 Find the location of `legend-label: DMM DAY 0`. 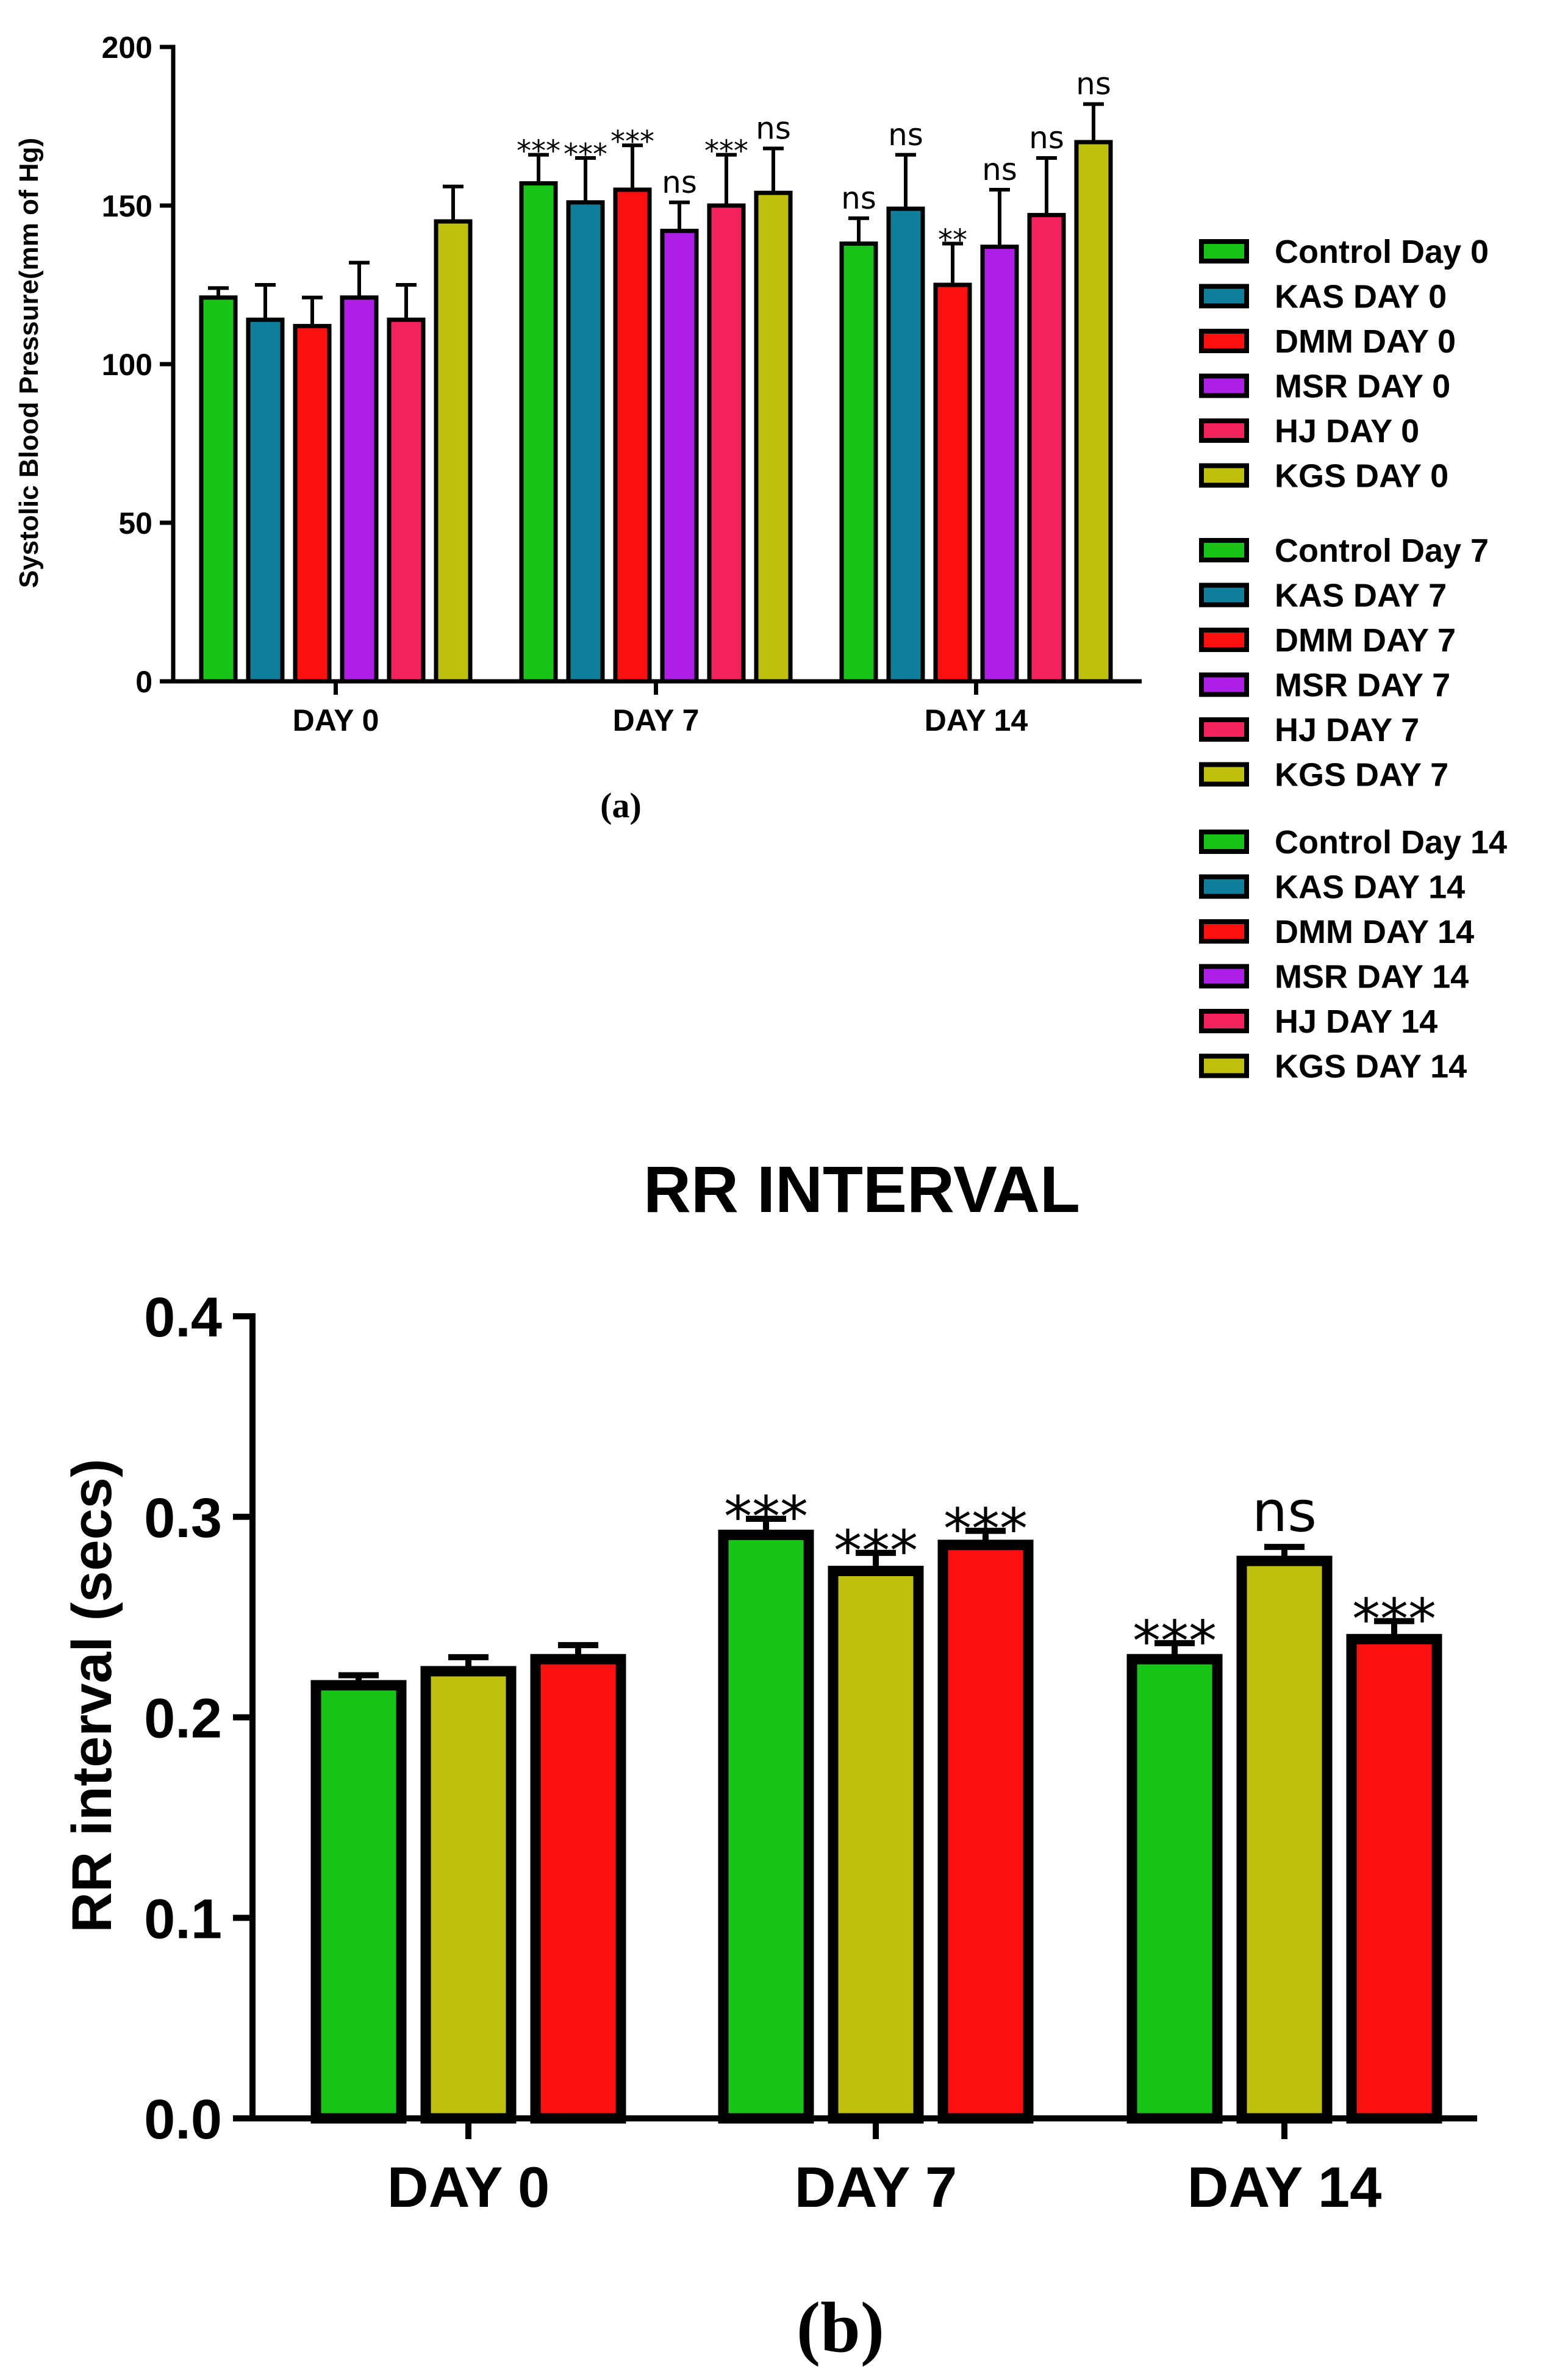

legend-label: DMM DAY 0 is located at coordinates (1365, 341).